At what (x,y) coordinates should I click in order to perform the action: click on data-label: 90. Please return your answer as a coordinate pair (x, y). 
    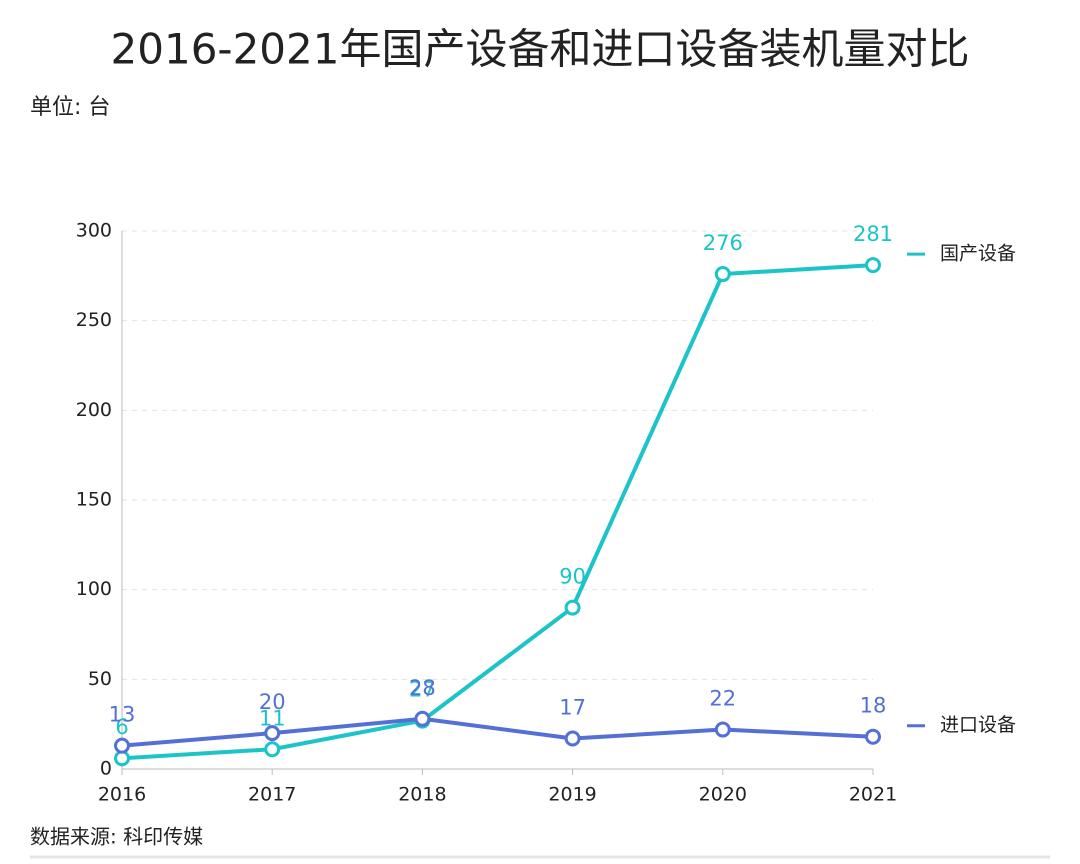
    Looking at the image, I should click on (572, 577).